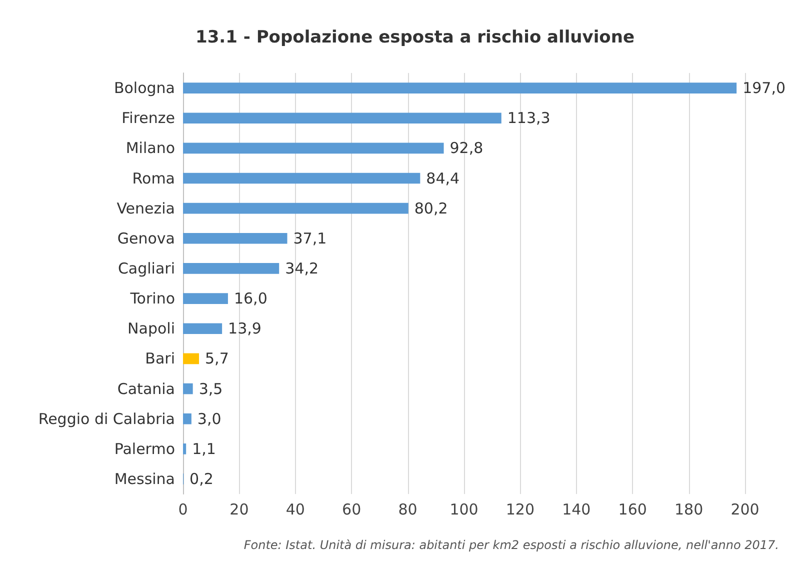 This screenshot has width=797, height=569. What do you see at coordinates (152, 299) in the screenshot?
I see `y-tick-label: Torino` at bounding box center [152, 299].